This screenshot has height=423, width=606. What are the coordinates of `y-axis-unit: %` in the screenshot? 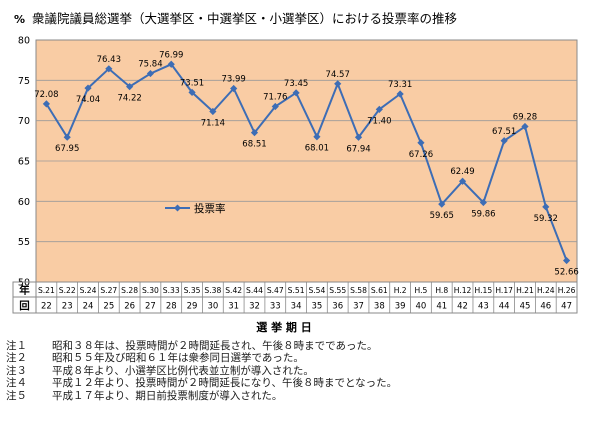 It's located at (19, 19).